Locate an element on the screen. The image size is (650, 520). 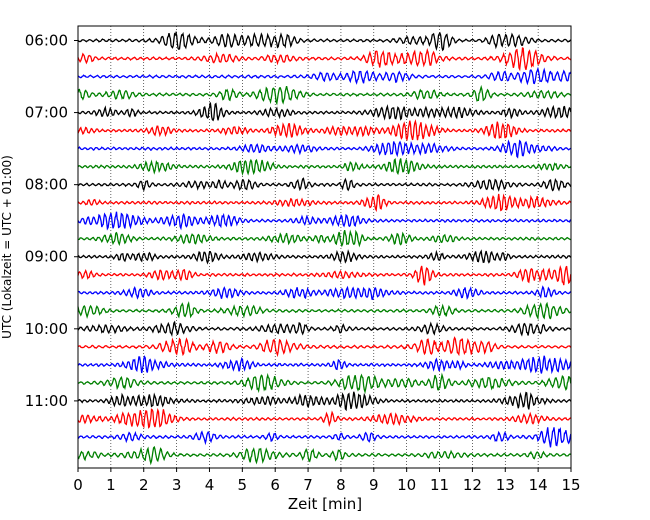
x-tick-label: 6 is located at coordinates (275, 485).